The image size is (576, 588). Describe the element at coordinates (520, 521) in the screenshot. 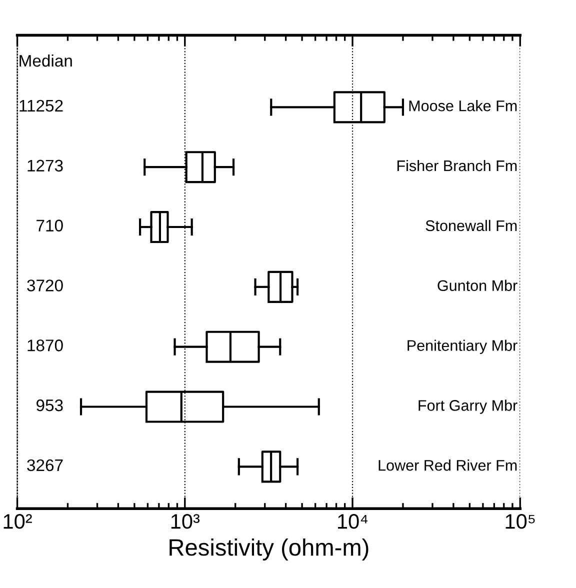

I see `x-tick-label: 10⁵` at that location.